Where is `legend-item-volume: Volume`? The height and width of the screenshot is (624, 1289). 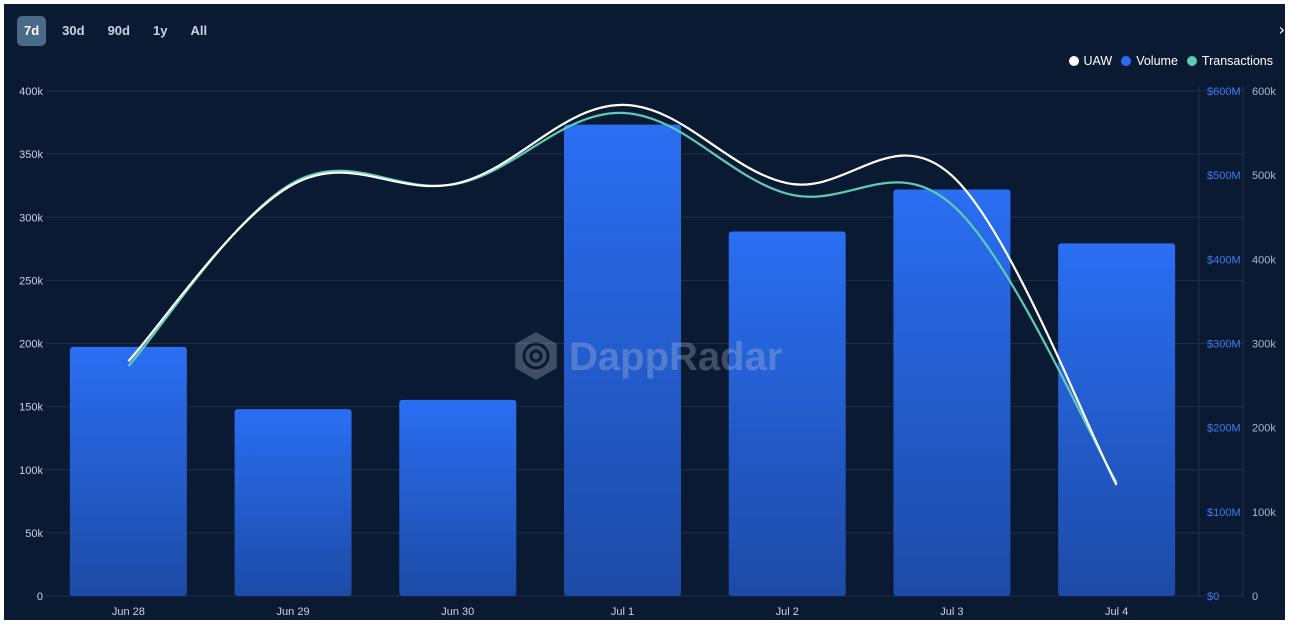 legend-item-volume: Volume is located at coordinates (1149, 61).